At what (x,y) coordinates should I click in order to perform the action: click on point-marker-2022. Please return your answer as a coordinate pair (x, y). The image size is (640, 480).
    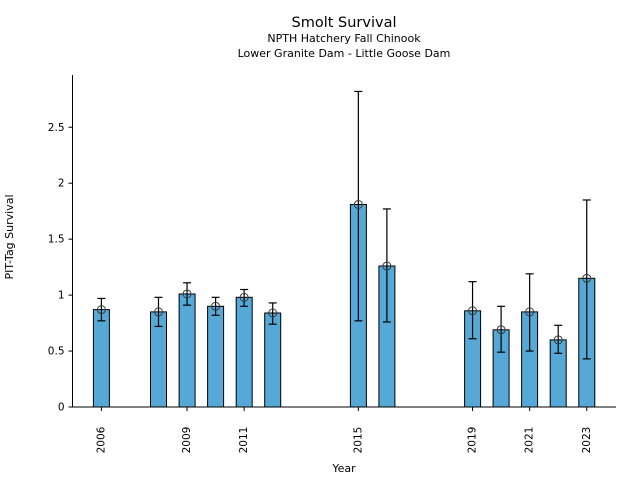
    Looking at the image, I should click on (558, 340).